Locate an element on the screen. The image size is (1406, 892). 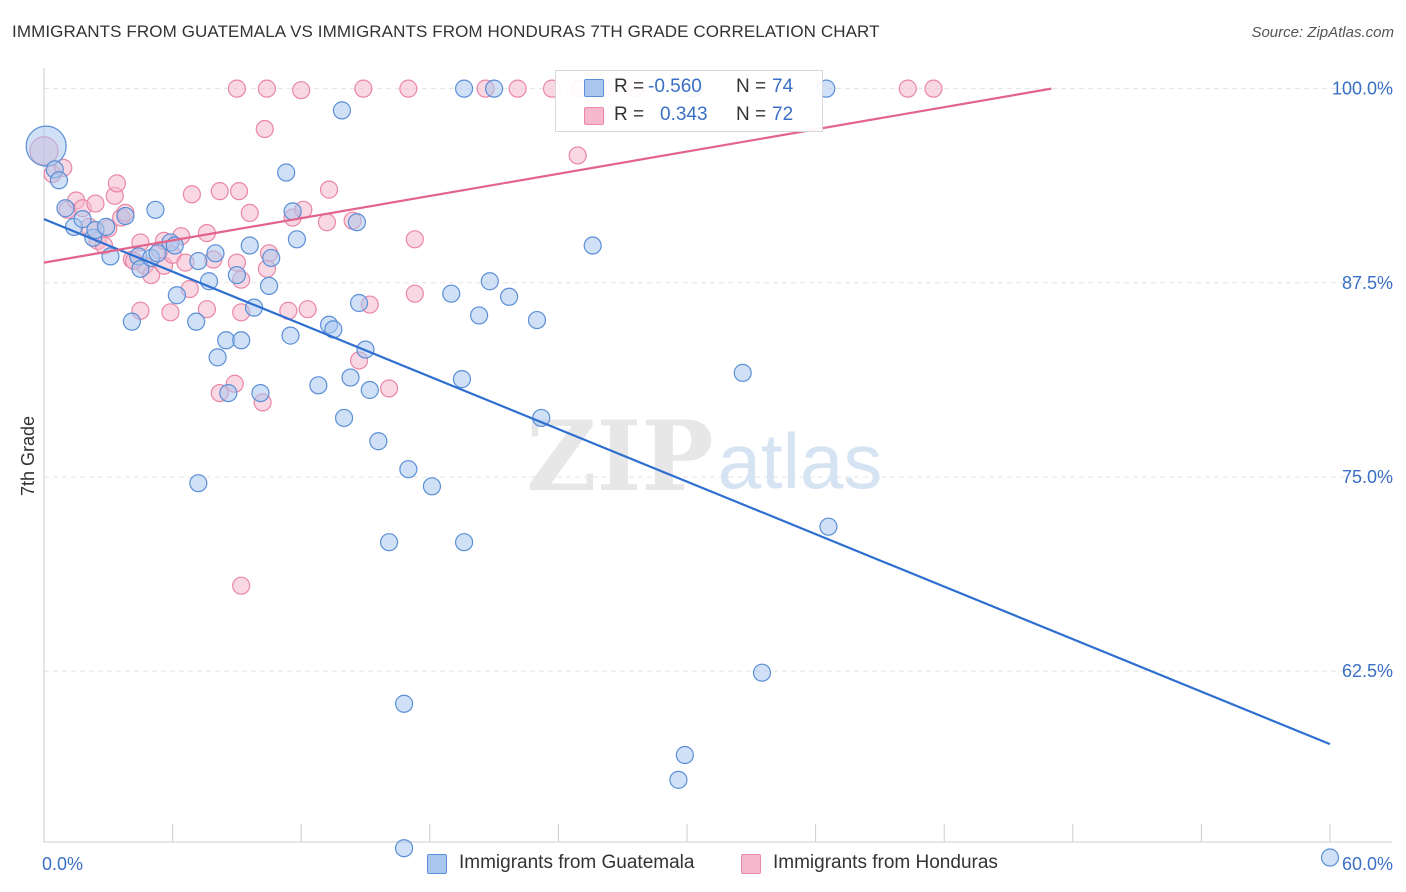
legend-row-honduras: R = 0.343 N = 72 is located at coordinates (689, 115).